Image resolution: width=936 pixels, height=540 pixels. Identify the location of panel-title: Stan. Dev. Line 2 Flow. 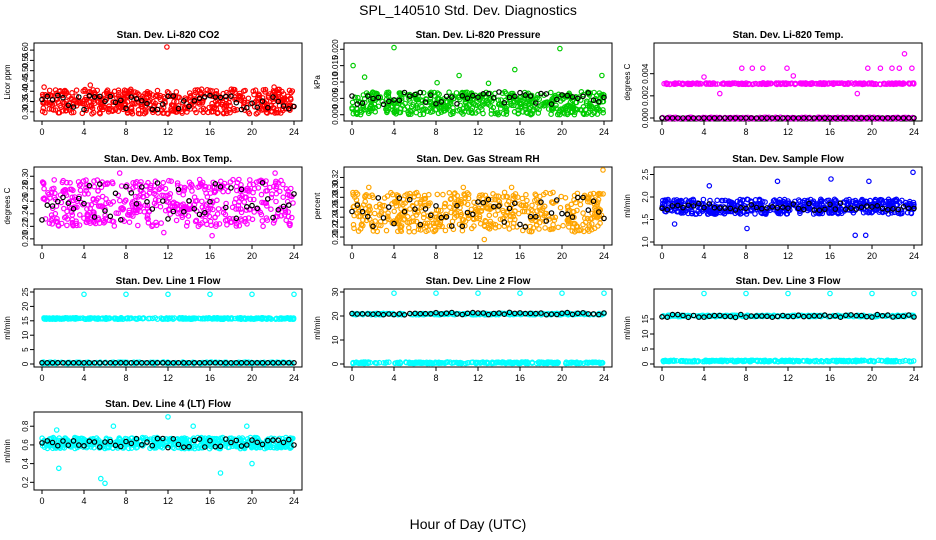
(478, 281).